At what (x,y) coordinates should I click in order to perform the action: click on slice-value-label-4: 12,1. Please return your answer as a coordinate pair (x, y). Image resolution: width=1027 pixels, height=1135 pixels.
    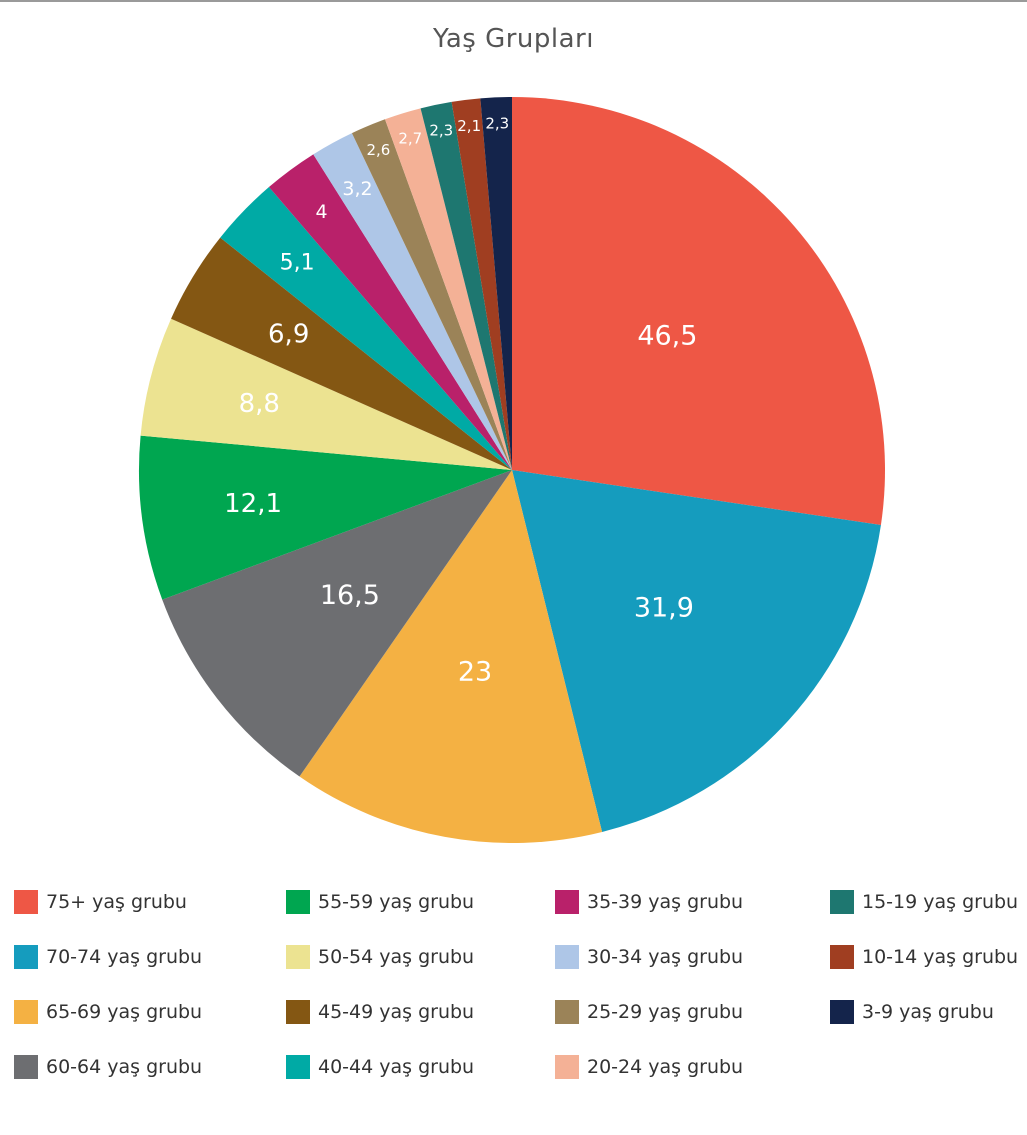
    Looking at the image, I should click on (253, 504).